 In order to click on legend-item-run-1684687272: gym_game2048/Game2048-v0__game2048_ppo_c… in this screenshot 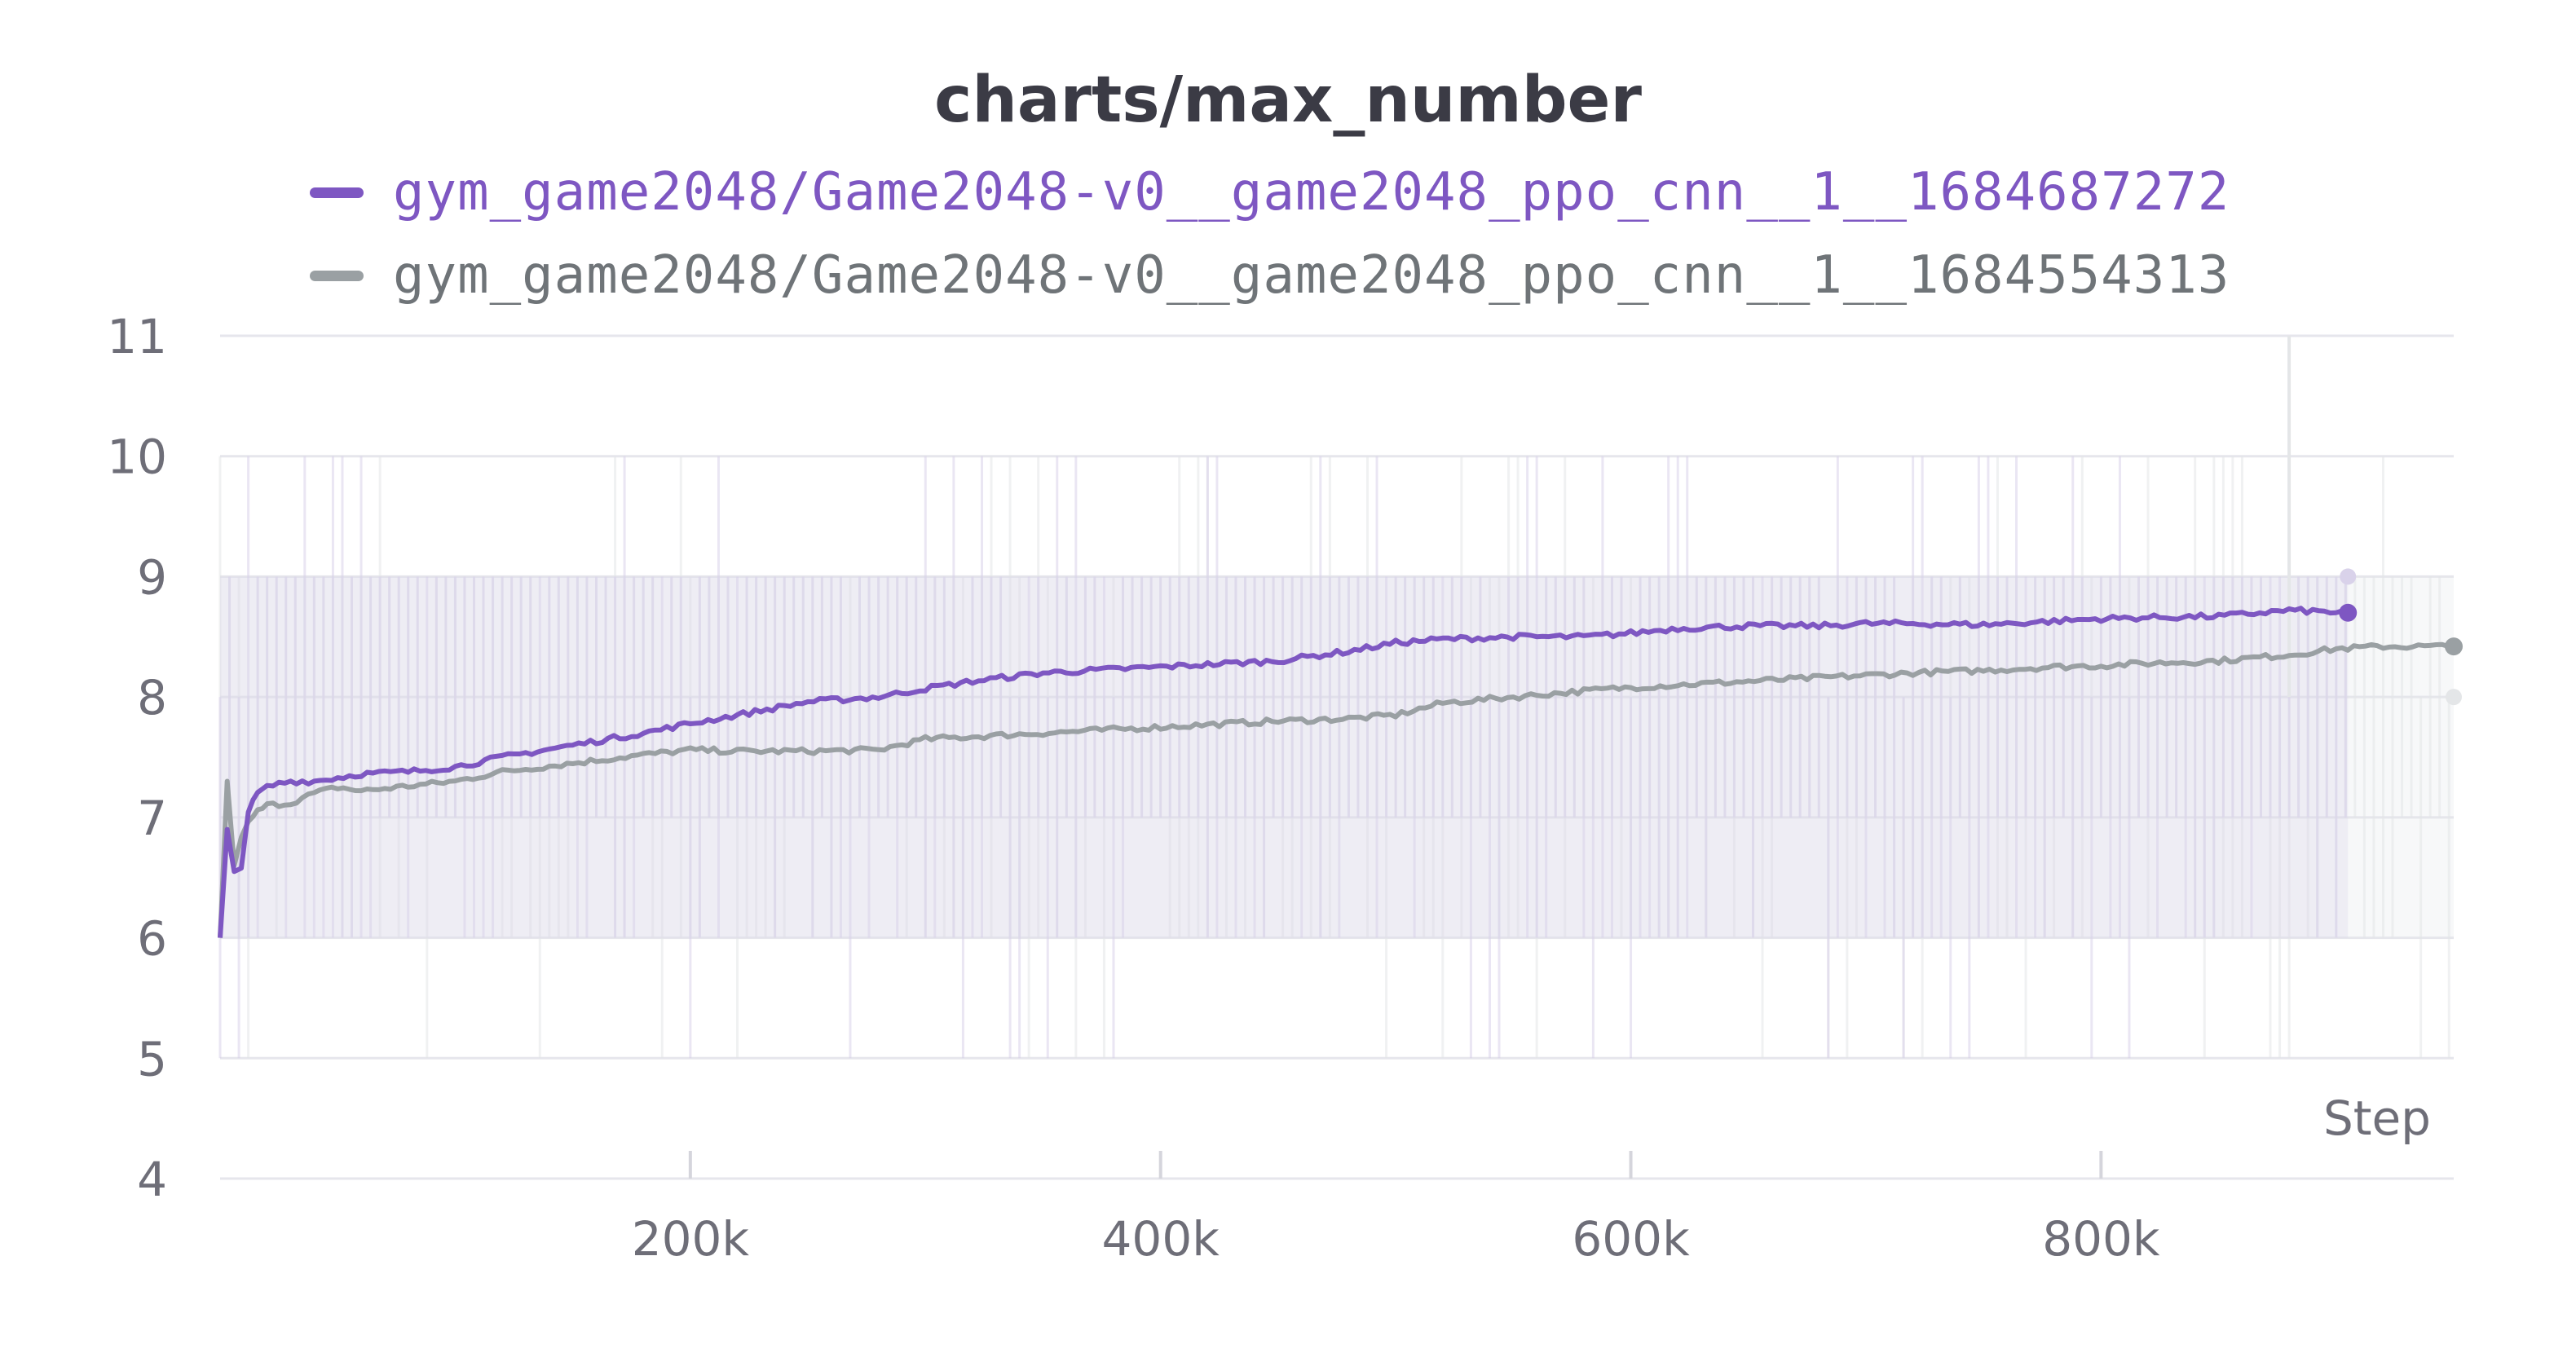, I will do `click(1270, 192)`.